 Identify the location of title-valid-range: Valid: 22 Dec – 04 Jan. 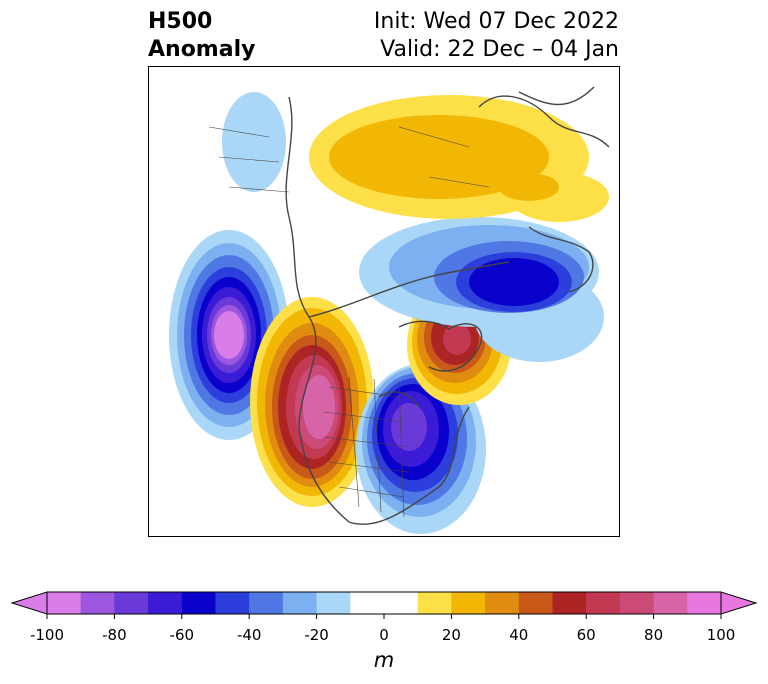
(499, 49).